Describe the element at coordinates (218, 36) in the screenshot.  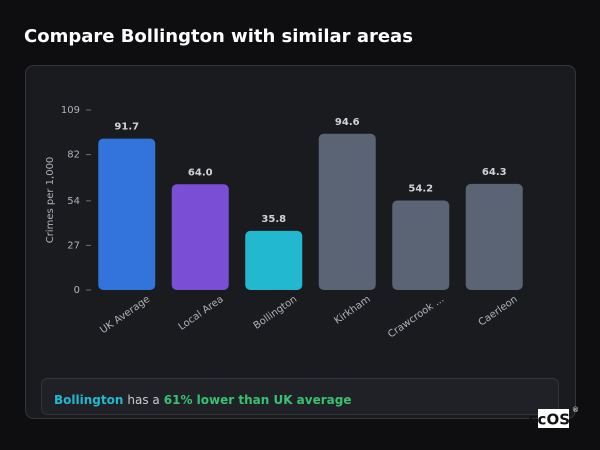
I see `chart-title: Compare Bollington with similar areas` at that location.